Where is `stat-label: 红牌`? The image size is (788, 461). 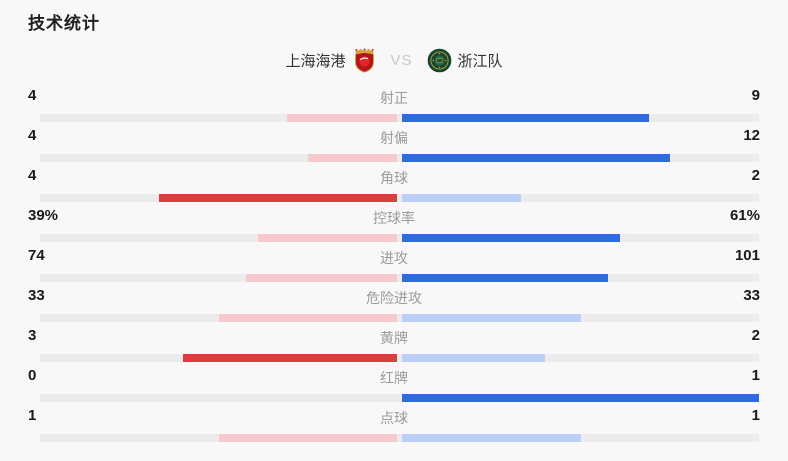
stat-label: 红牌 is located at coordinates (394, 378).